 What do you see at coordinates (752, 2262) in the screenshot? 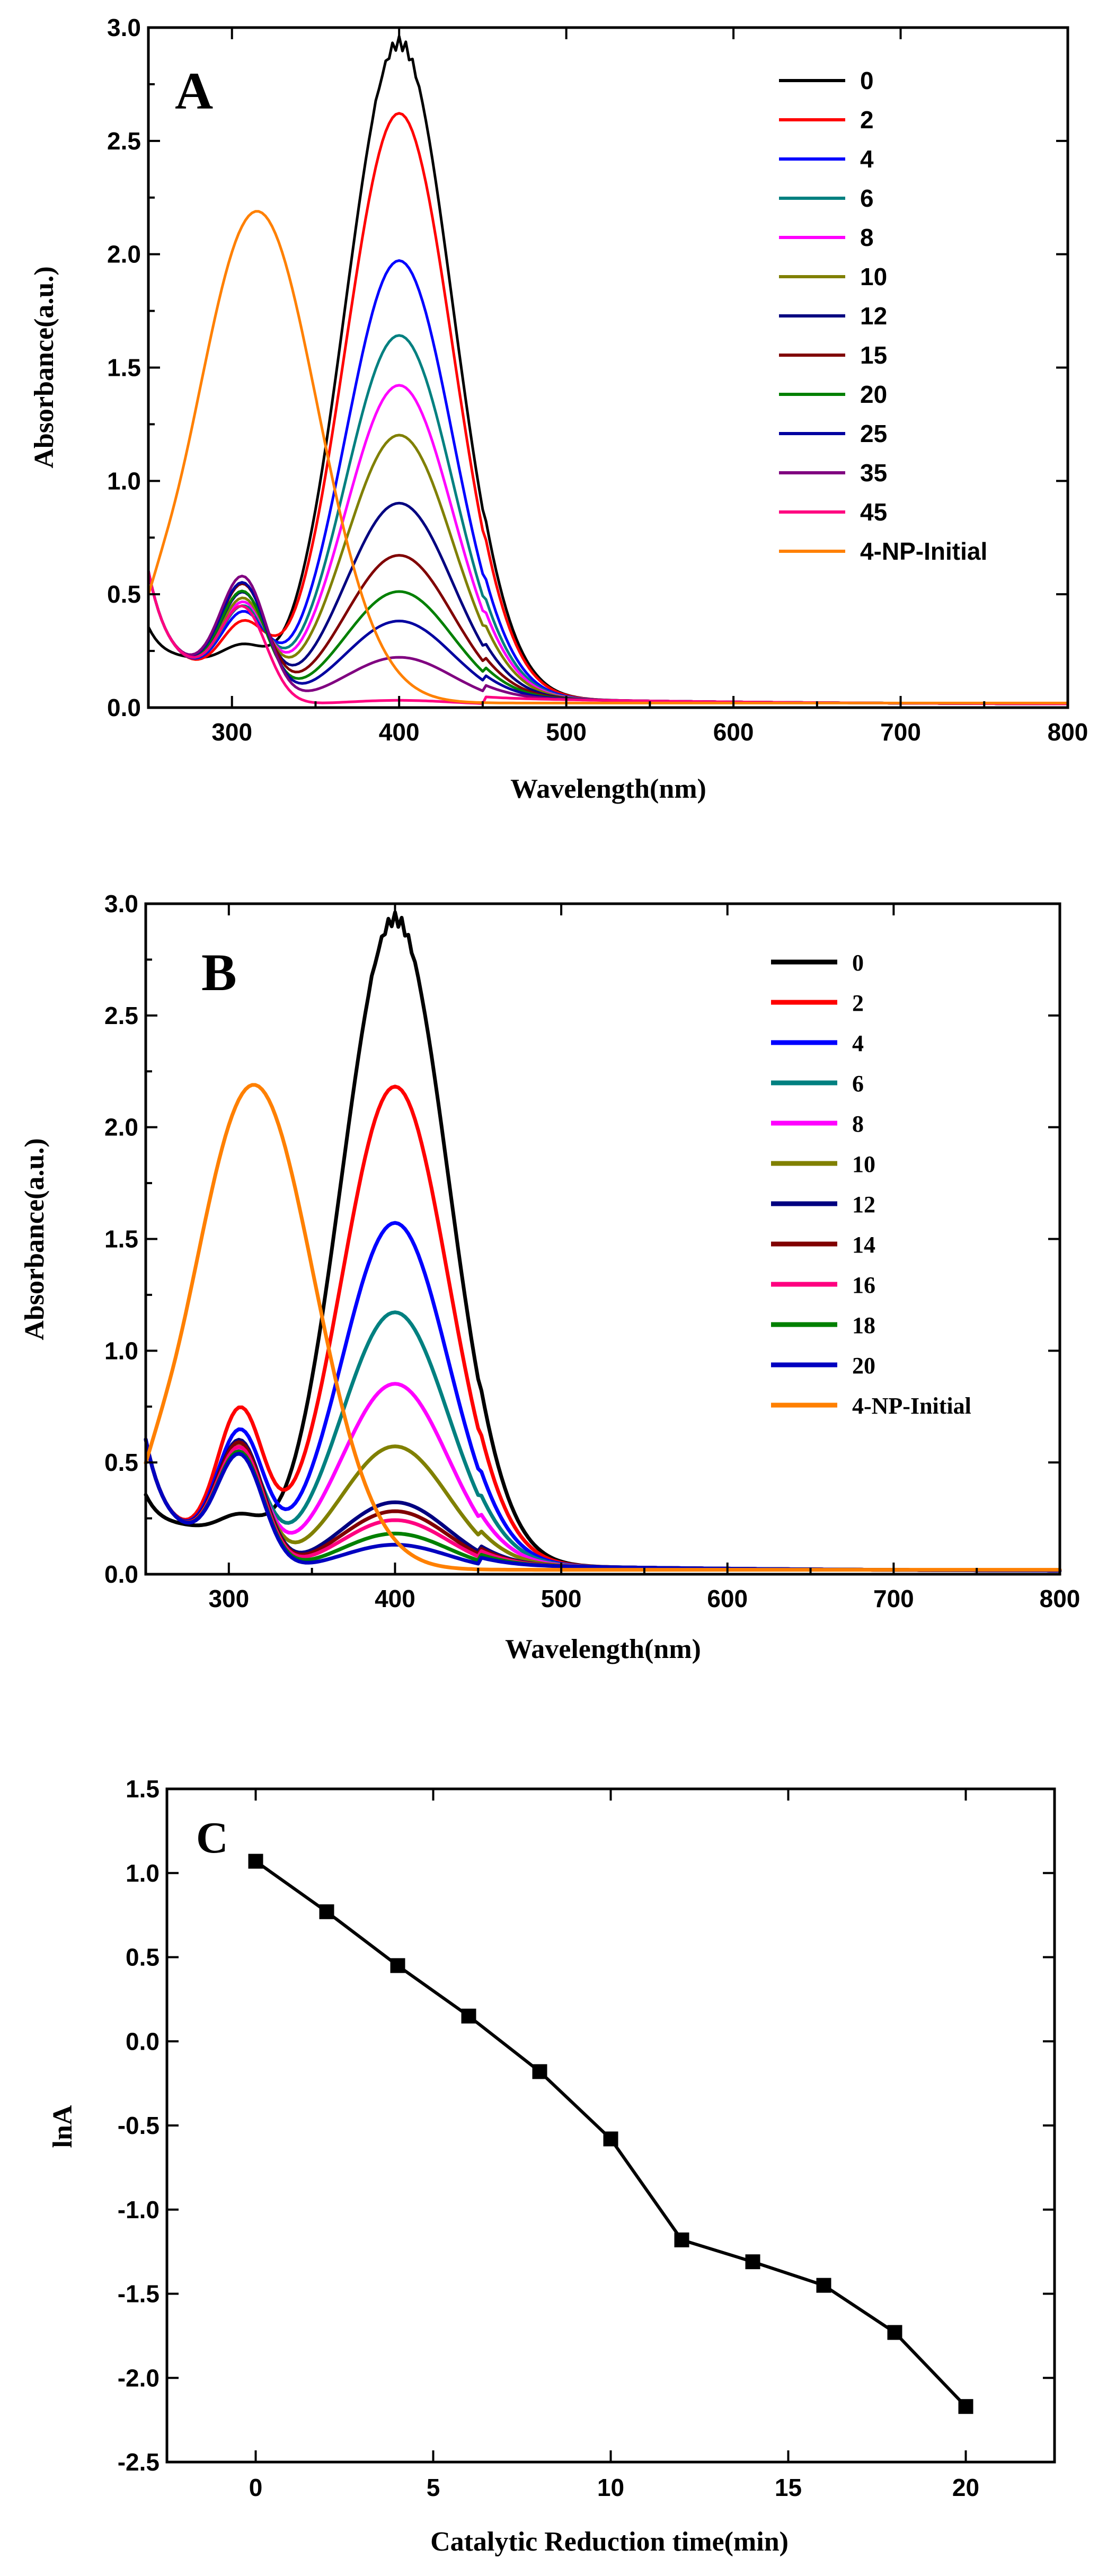
I see `data-point-t14` at bounding box center [752, 2262].